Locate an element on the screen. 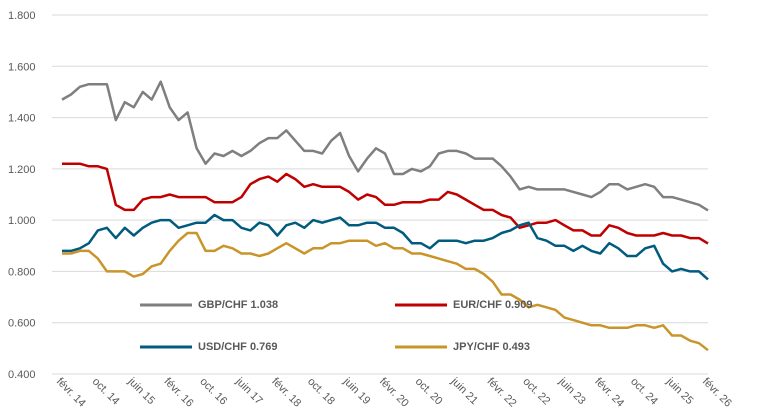  y-tick-label: 1.200 is located at coordinates (22, 170).